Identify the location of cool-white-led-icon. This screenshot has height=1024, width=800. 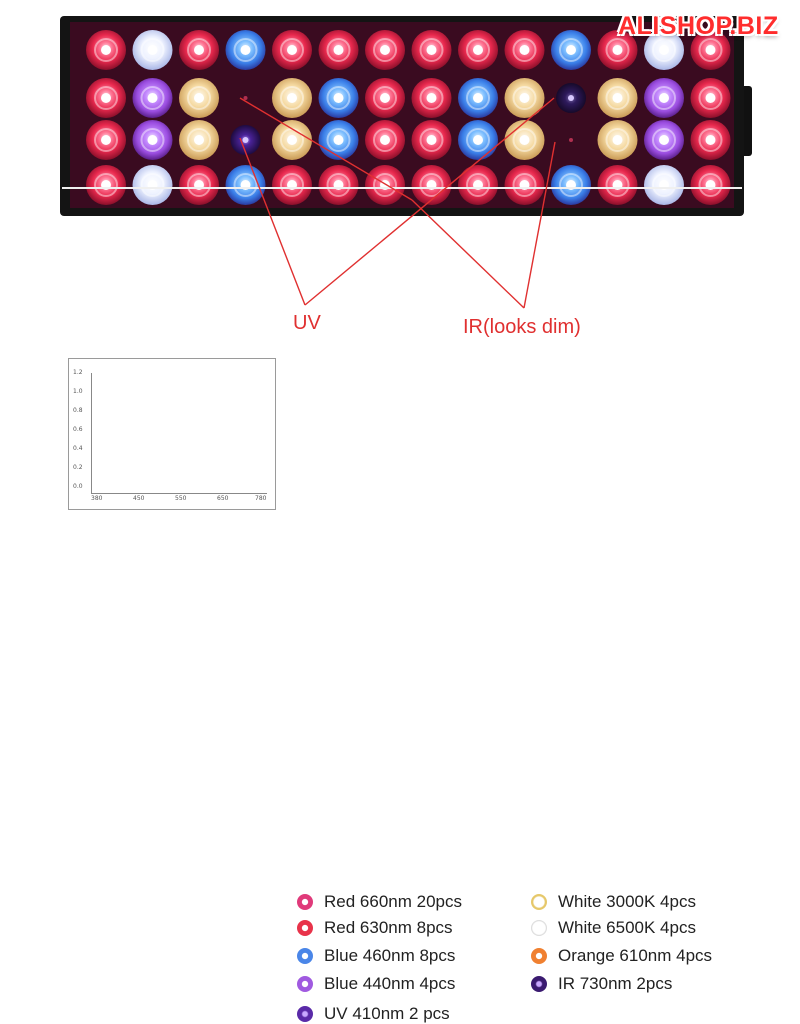
(539, 928).